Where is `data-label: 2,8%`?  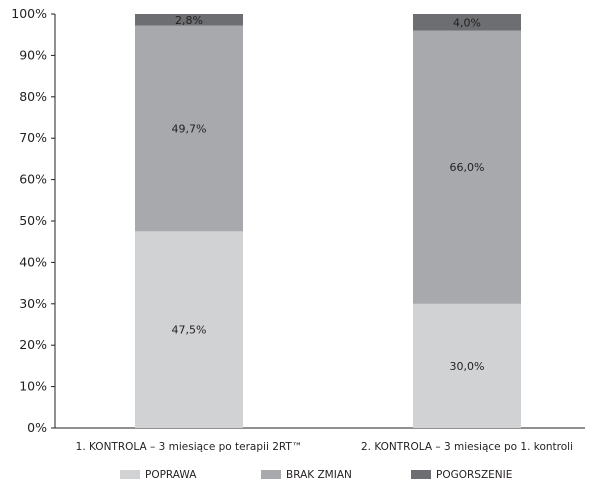
data-label: 2,8% is located at coordinates (189, 20).